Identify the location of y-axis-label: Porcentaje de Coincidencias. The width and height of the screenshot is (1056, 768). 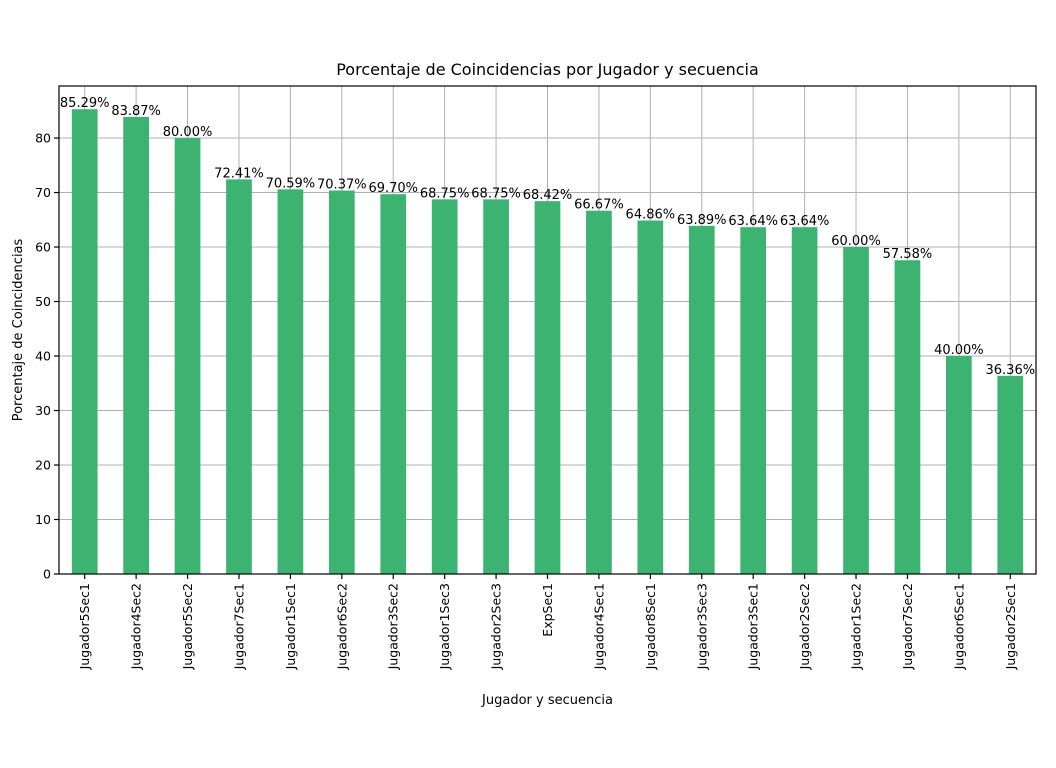
(18, 329).